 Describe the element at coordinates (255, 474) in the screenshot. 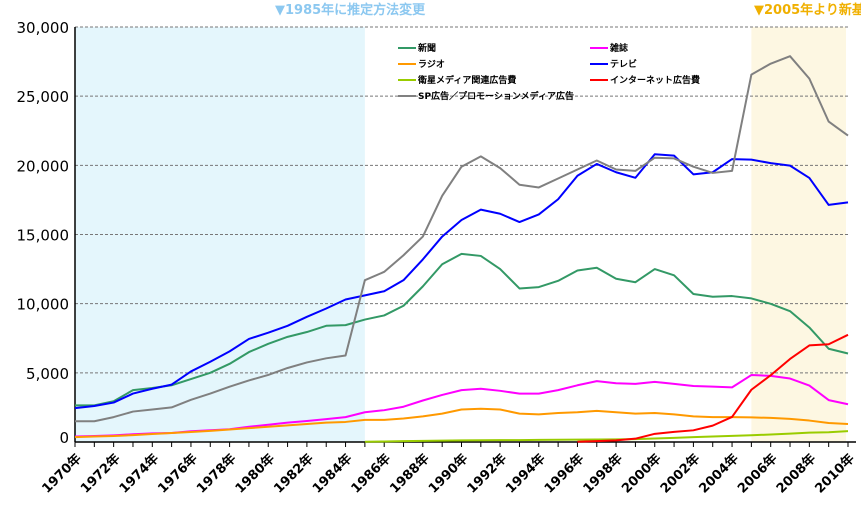

I see `x-tick-label: 1980年` at that location.